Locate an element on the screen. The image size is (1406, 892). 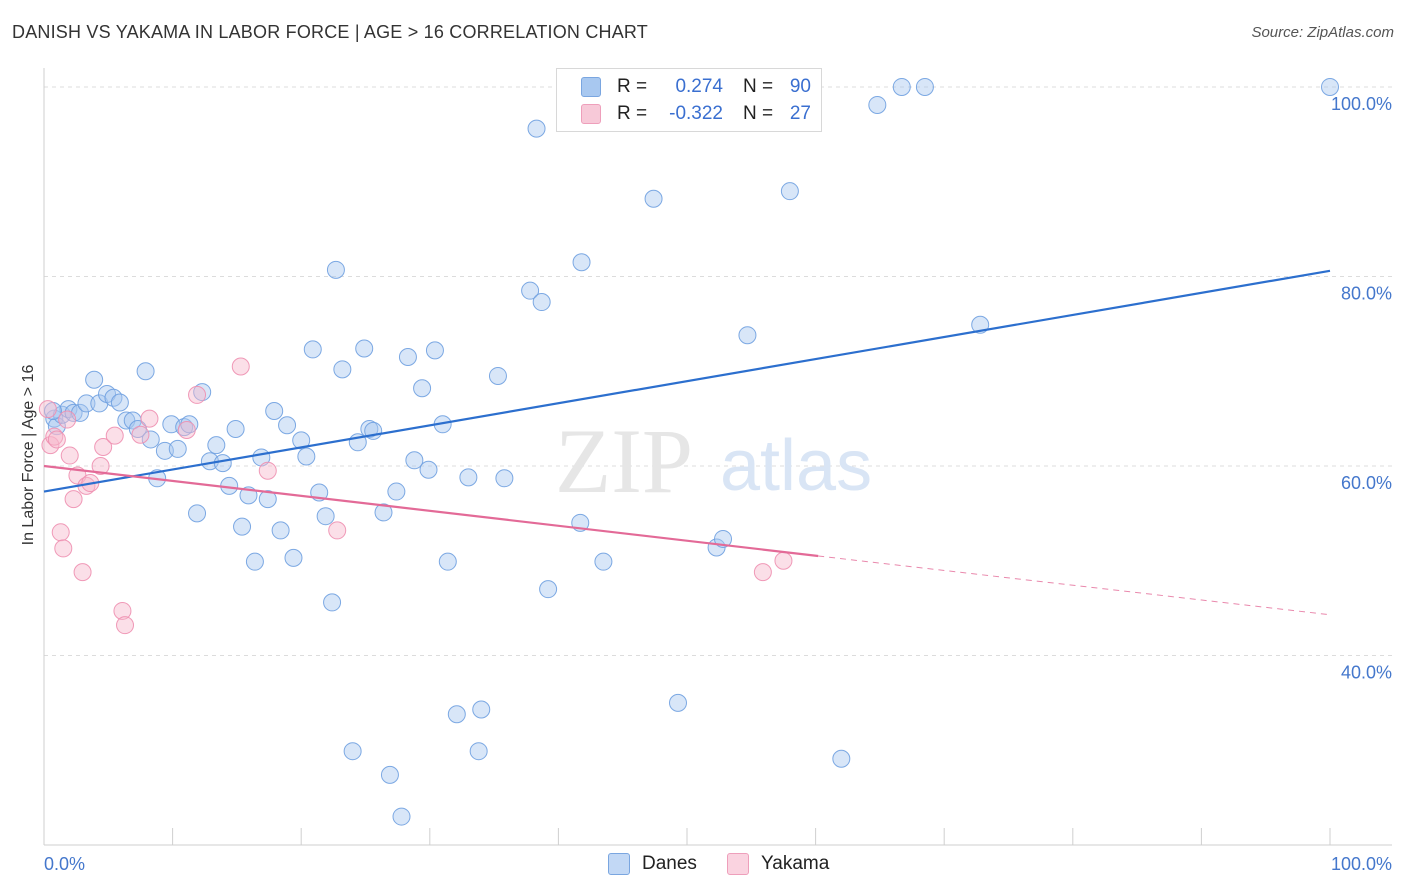
r-label: R = is located at coordinates (632, 86).